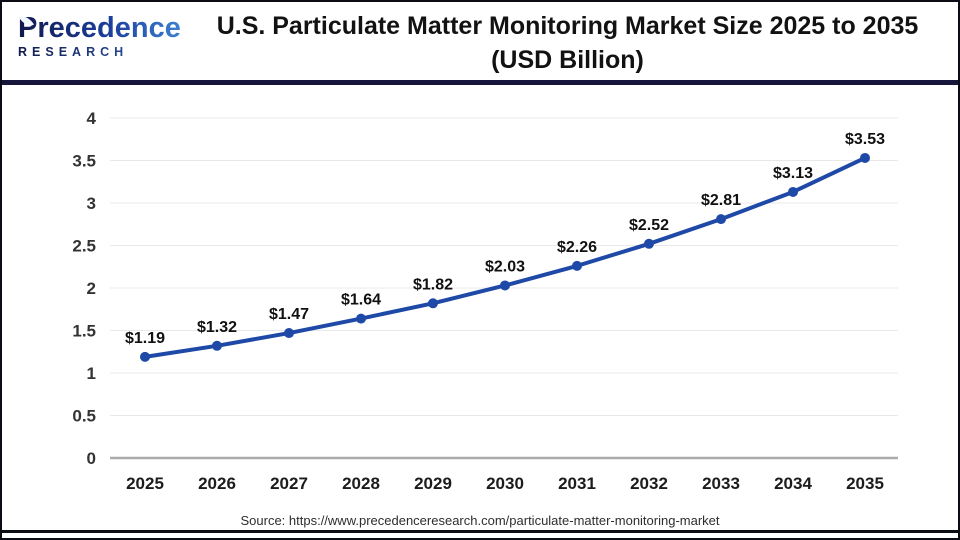  I want to click on x-tick-label-2025: 2025, so click(145, 483).